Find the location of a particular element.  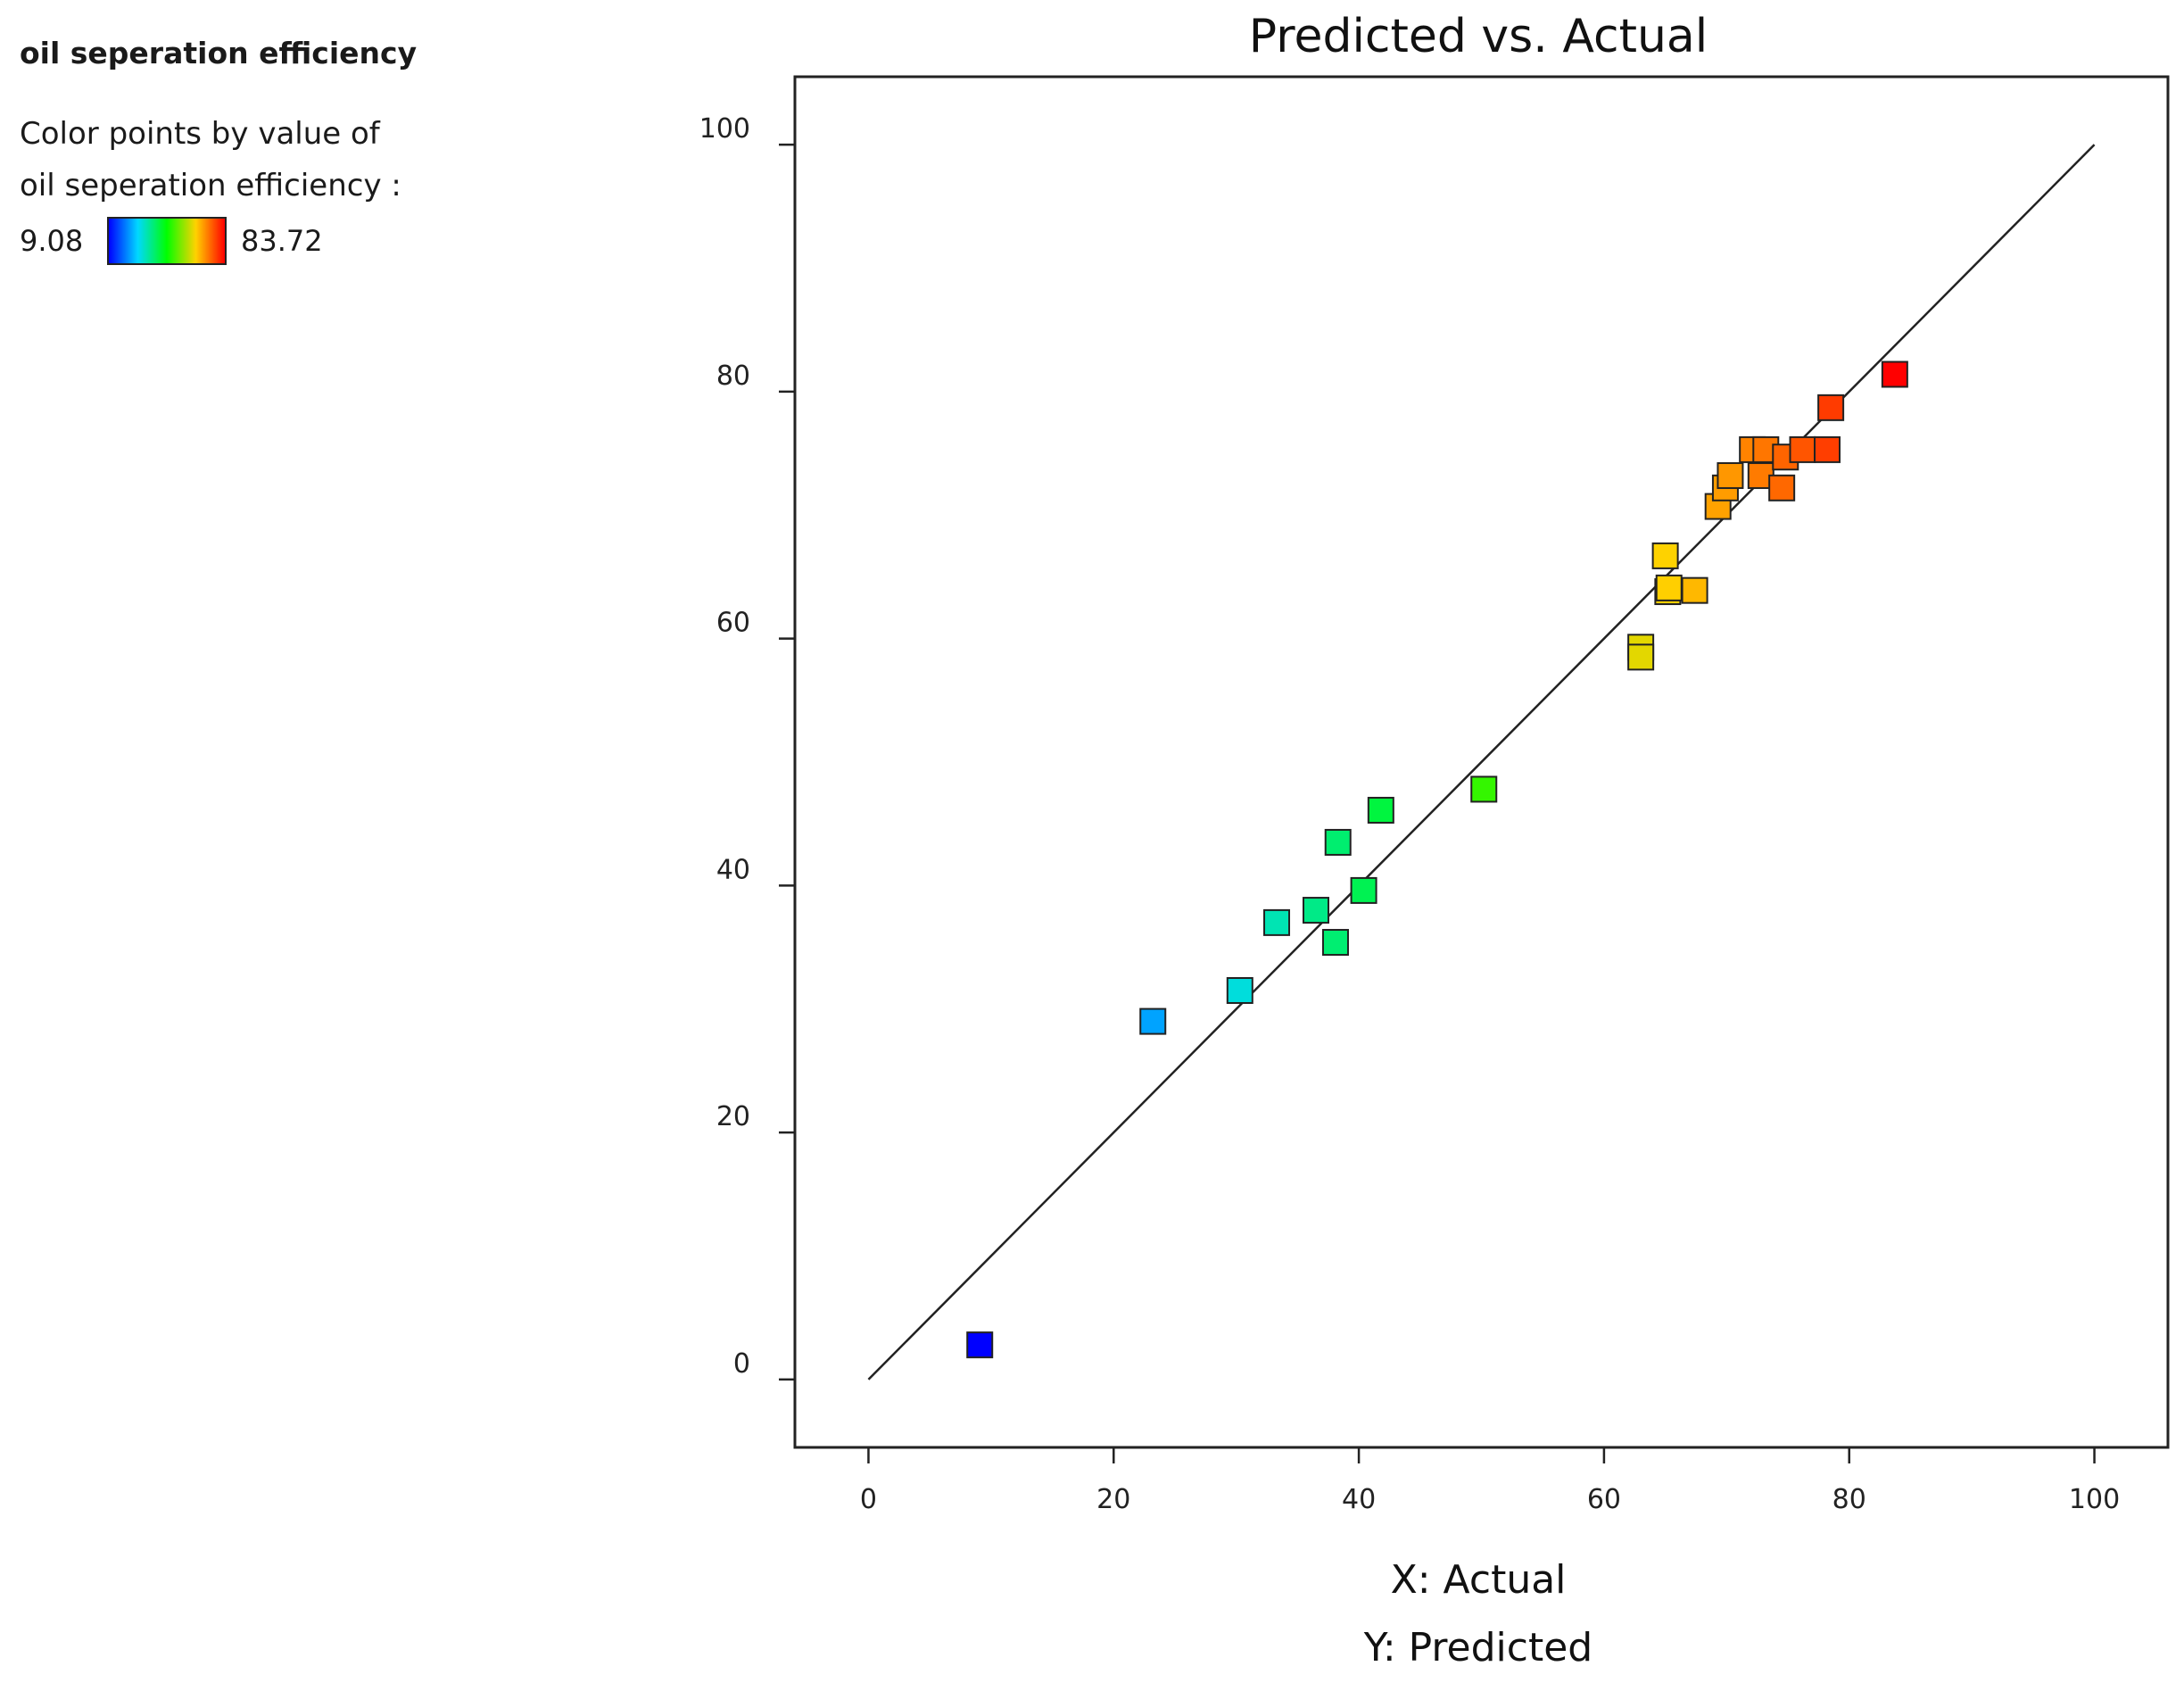

x-tick-label: 40 is located at coordinates (1359, 1499).